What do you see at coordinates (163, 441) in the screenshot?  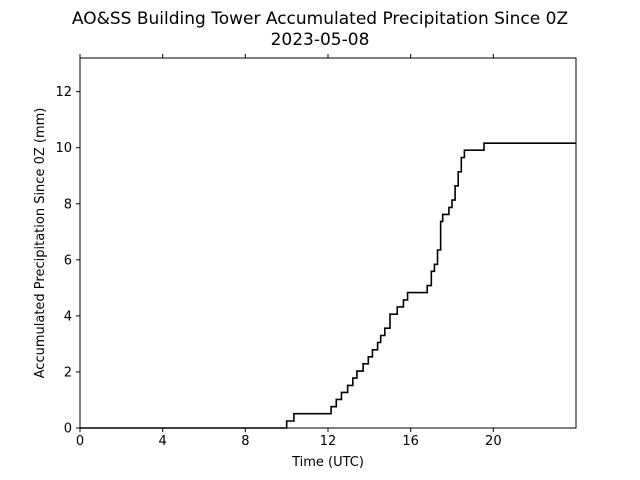 I see `x-tick-label: 4` at bounding box center [163, 441].